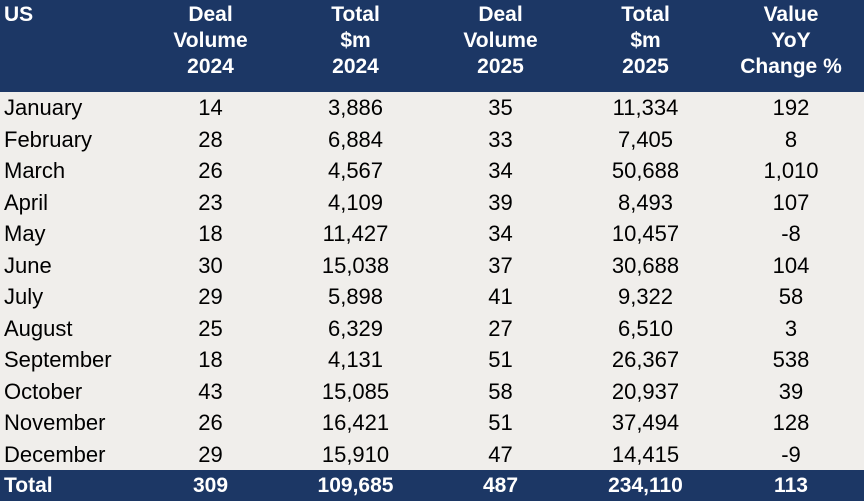 The image size is (864, 501). I want to click on table-cell: 26,367, so click(645, 359).